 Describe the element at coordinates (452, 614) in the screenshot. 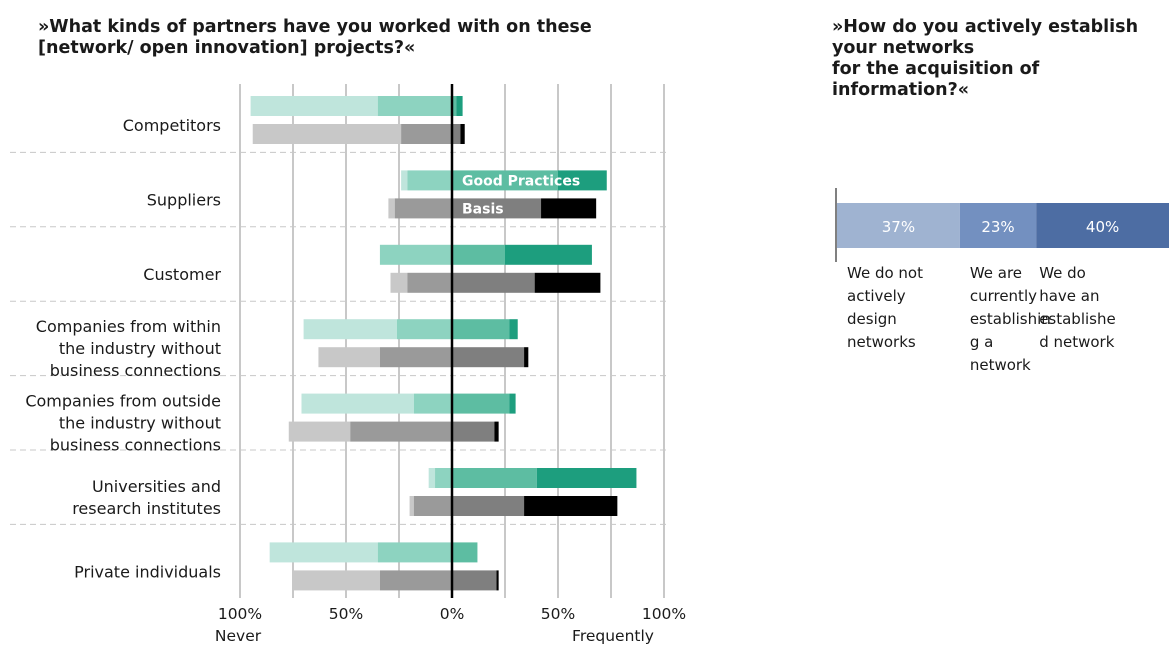

I see `x-tick-label: 0%` at that location.